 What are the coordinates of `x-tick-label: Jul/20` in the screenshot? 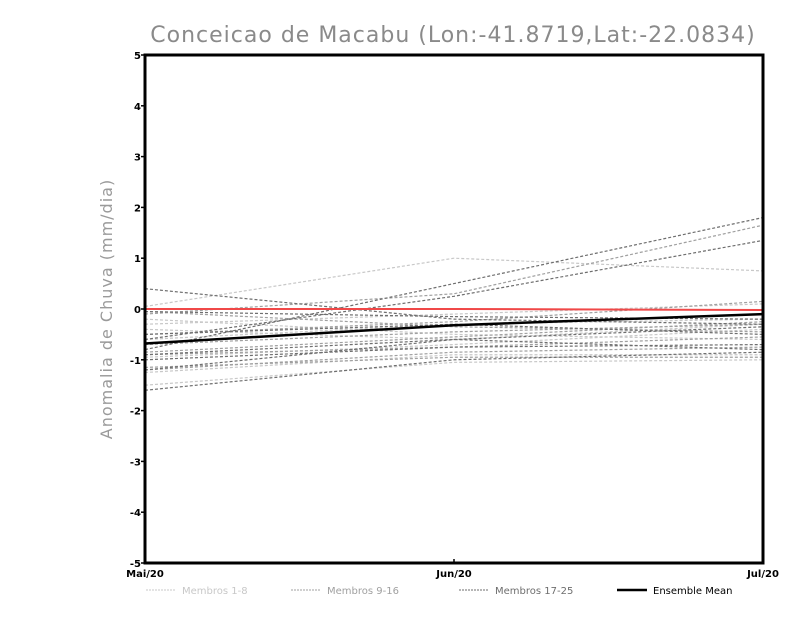 It's located at (762, 574).